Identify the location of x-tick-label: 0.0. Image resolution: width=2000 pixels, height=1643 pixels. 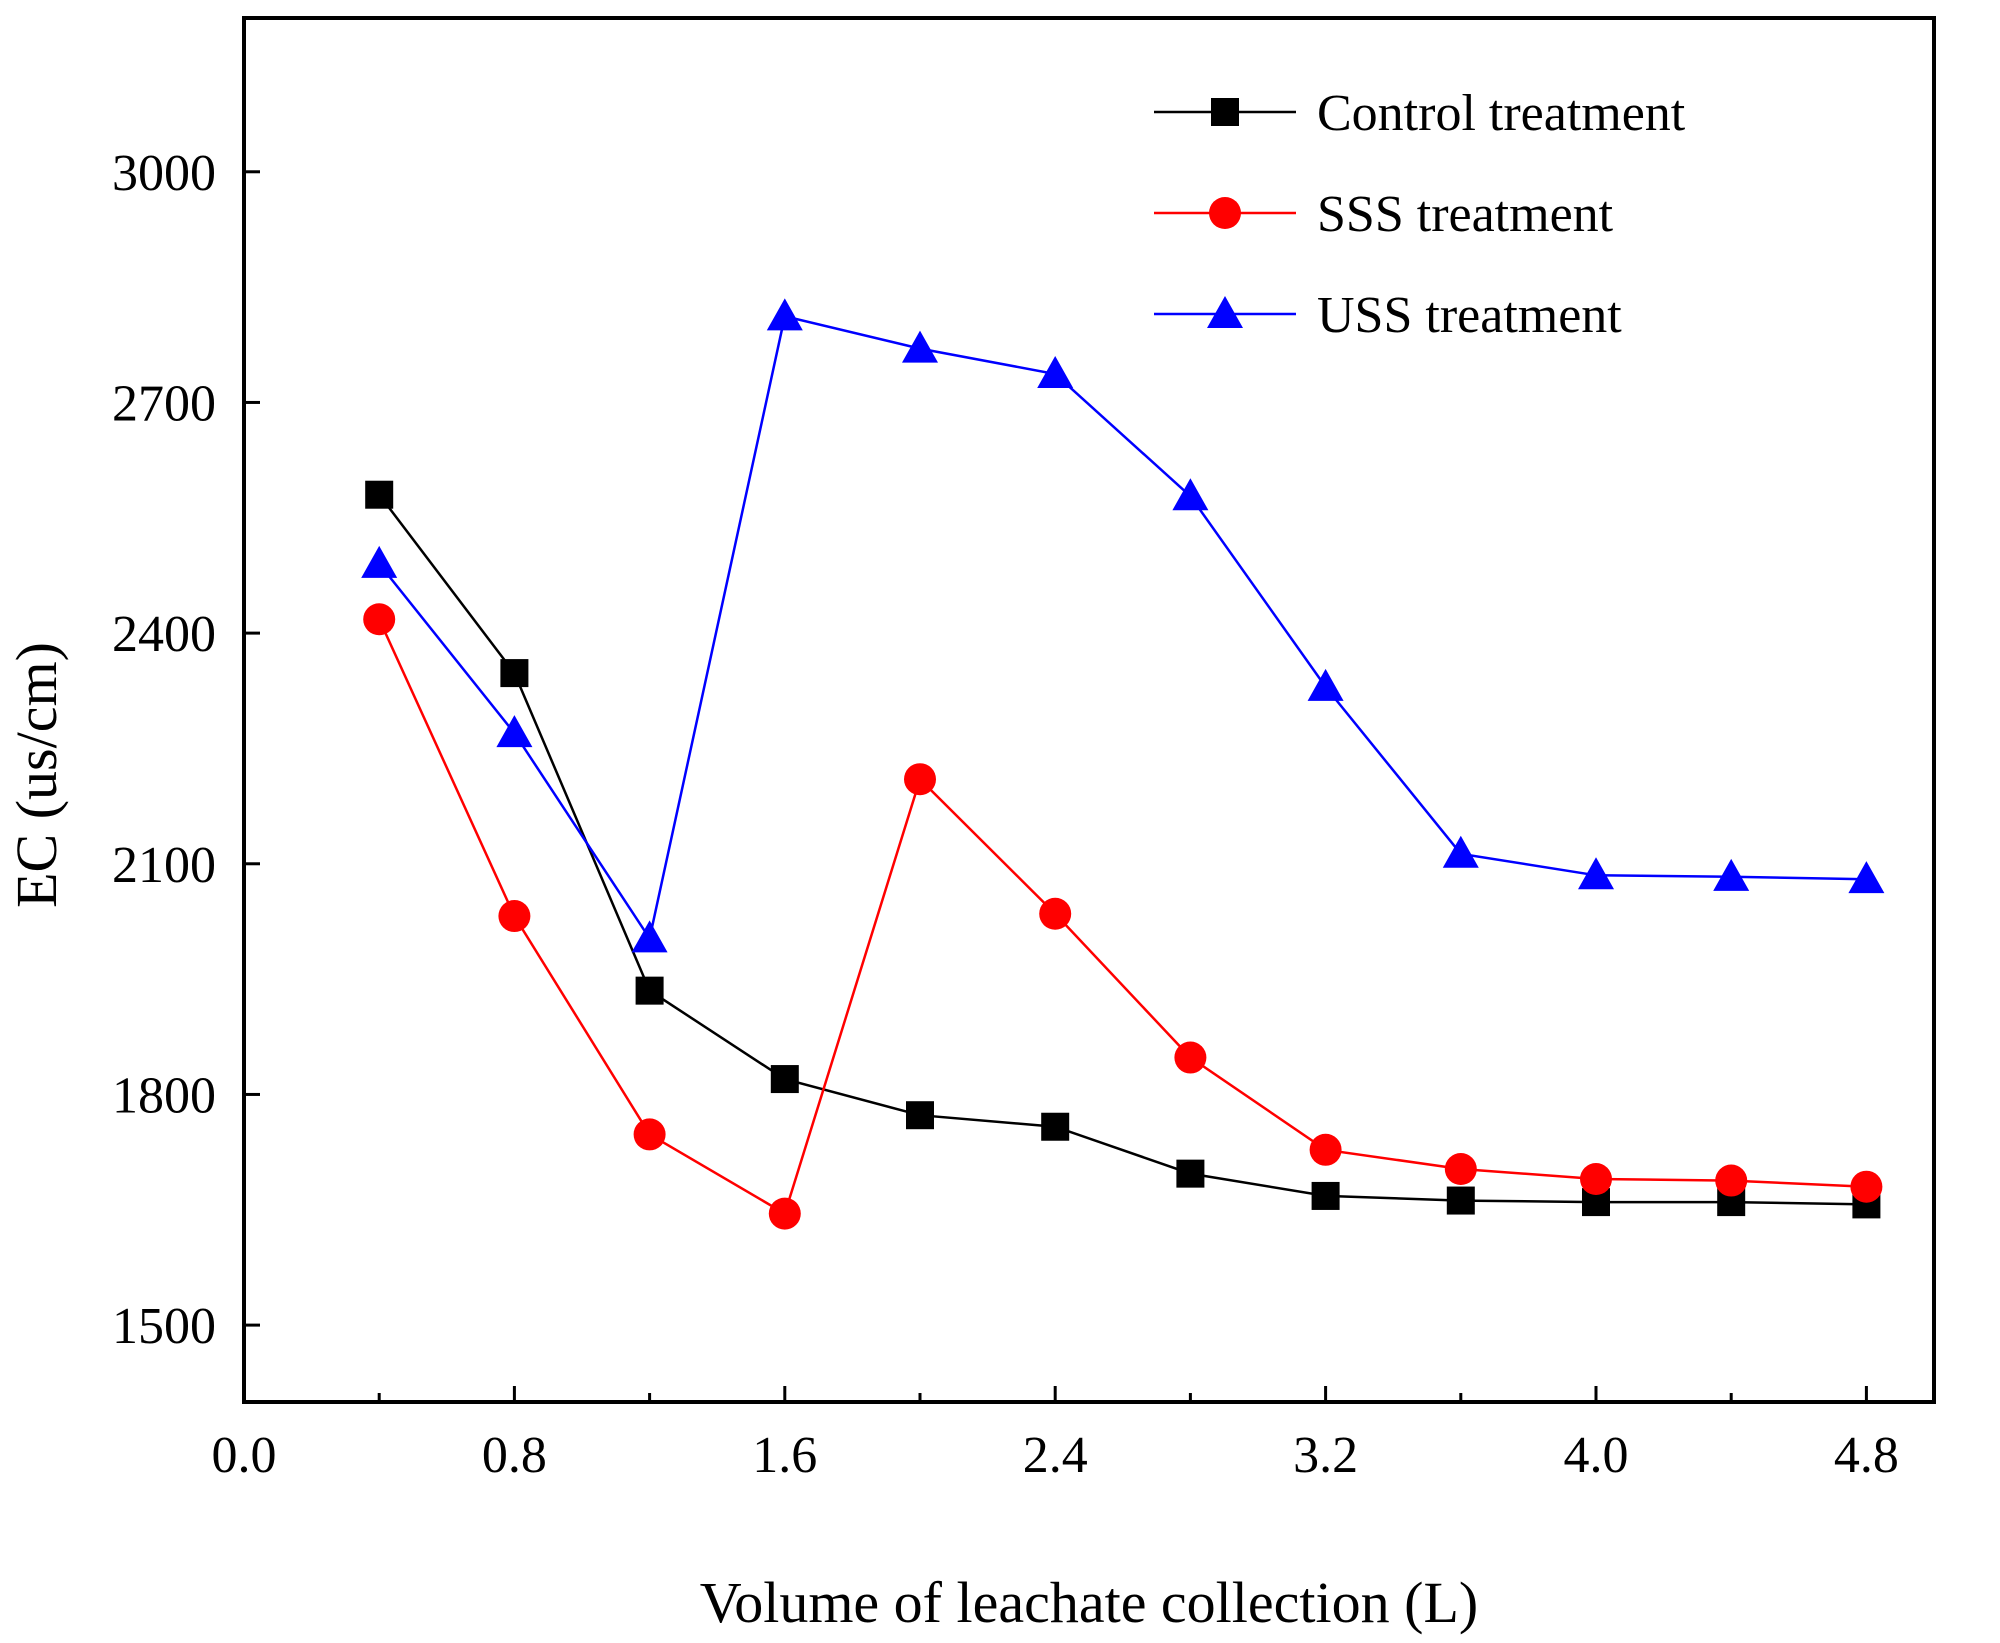
(244, 1455).